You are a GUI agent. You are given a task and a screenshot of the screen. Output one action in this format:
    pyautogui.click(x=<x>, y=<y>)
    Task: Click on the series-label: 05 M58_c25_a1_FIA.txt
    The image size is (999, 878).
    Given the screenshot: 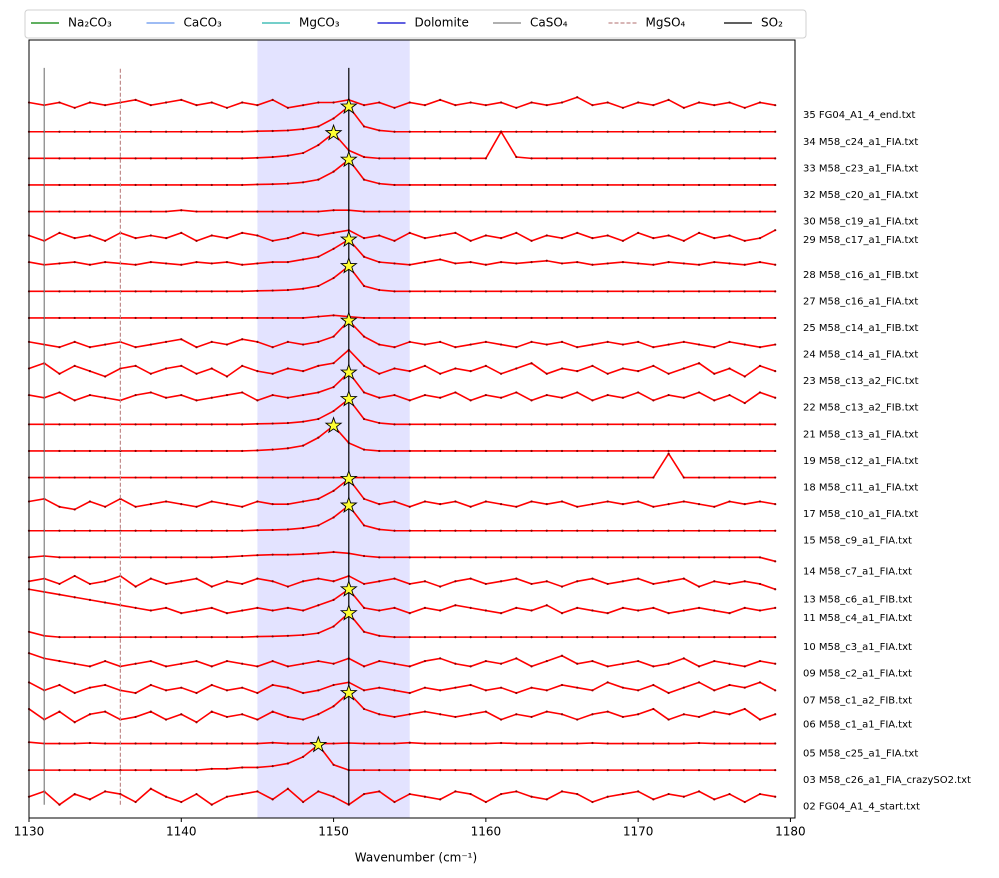 What is the action you would take?
    pyautogui.click(x=860, y=754)
    